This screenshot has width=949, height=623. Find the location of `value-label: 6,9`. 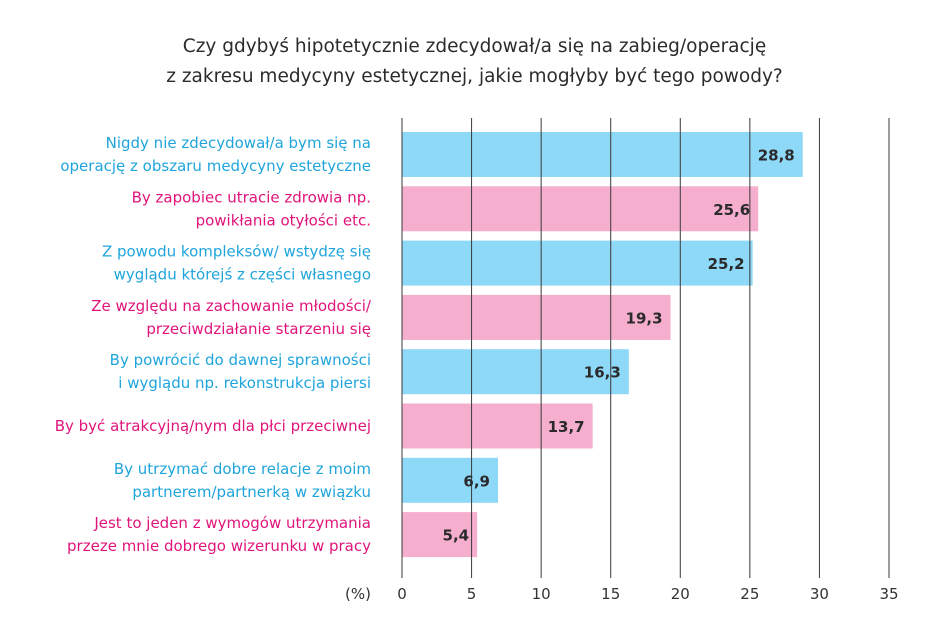

value-label: 6,9 is located at coordinates (476, 481).